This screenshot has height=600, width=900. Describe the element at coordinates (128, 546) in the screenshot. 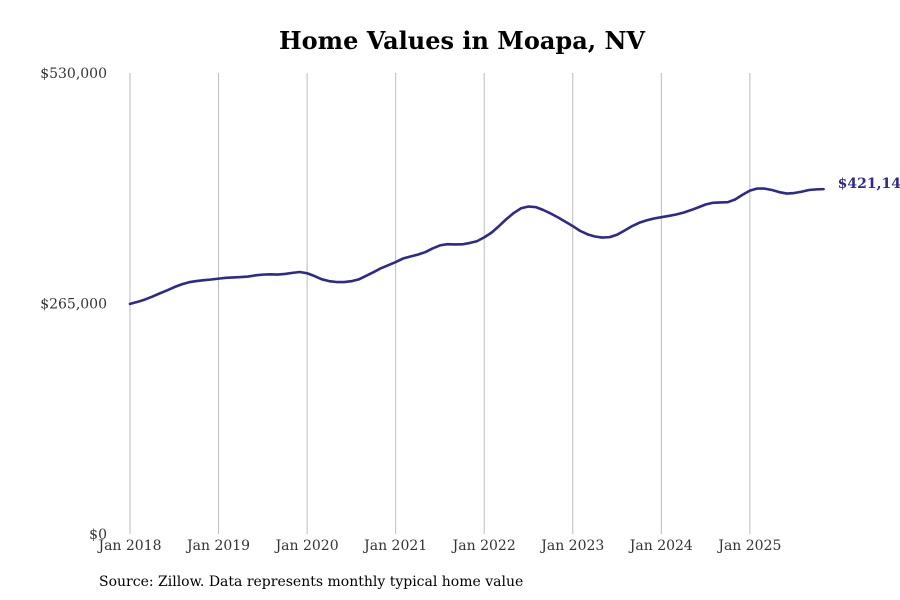

I see `x-tick-label: Jan 2018` at that location.